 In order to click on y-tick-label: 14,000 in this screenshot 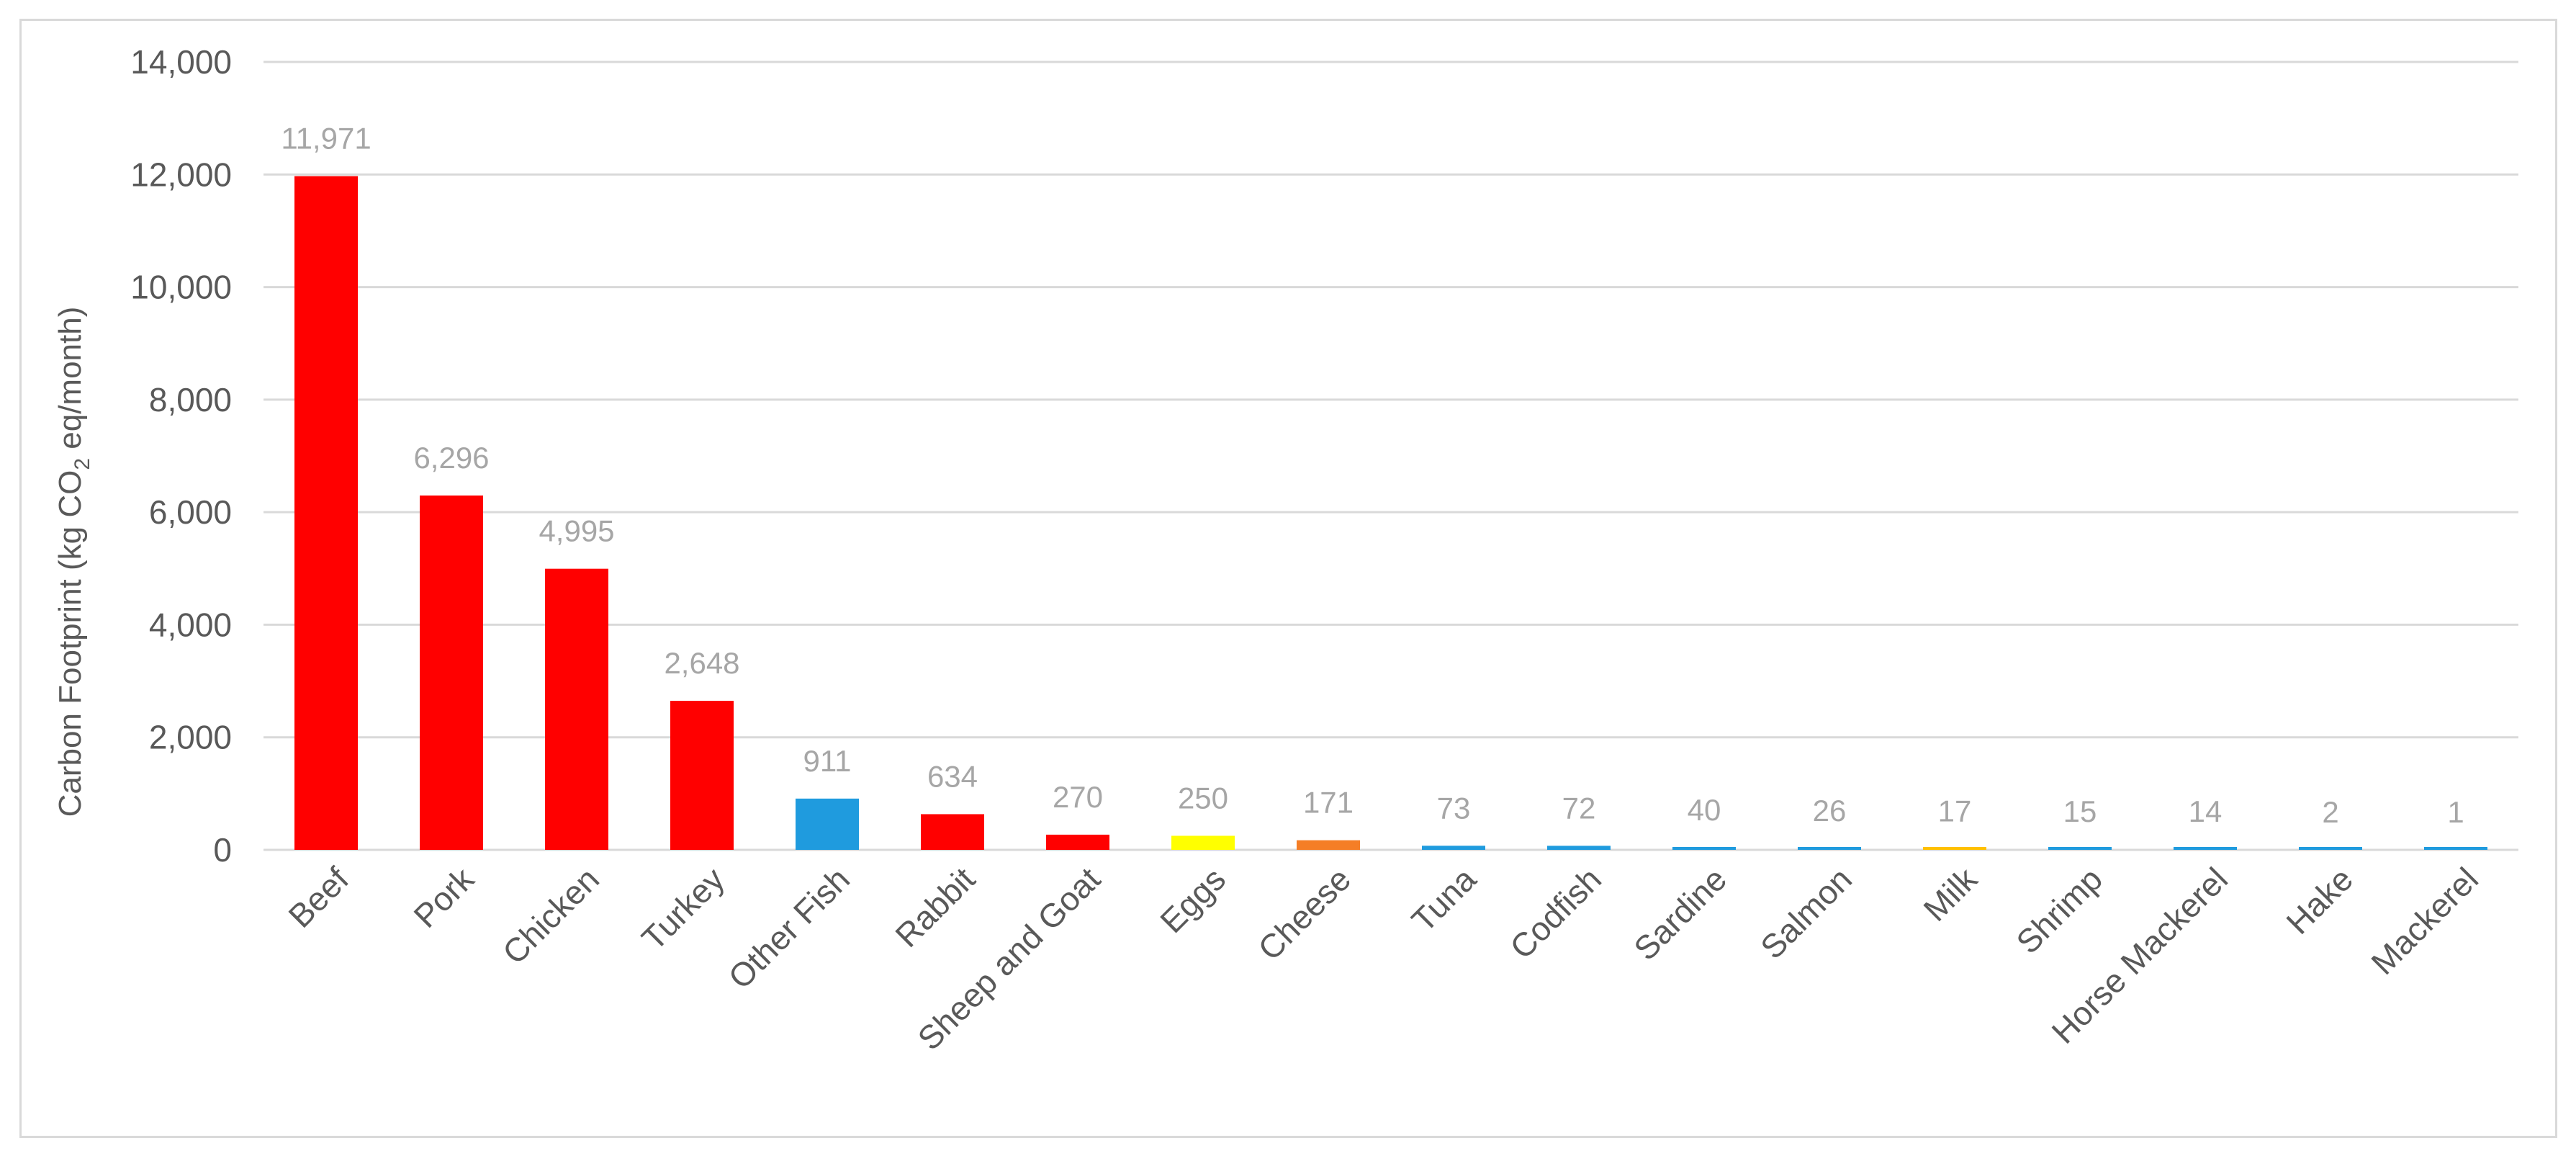, I will do `click(181, 62)`.